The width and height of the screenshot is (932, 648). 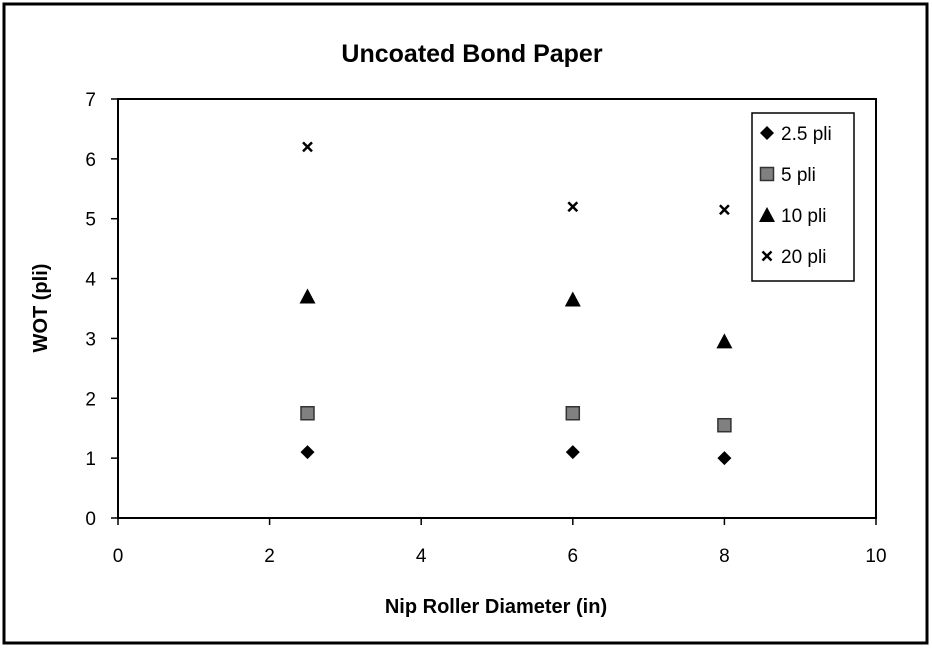 I want to click on y-tick-label: 0, so click(x=90, y=519).